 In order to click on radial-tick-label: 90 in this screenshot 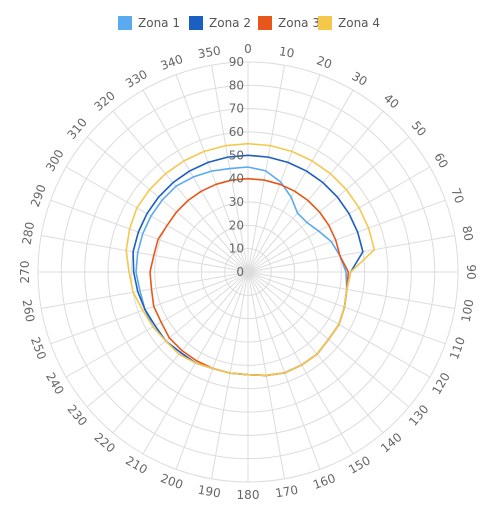, I will do `click(236, 62)`.